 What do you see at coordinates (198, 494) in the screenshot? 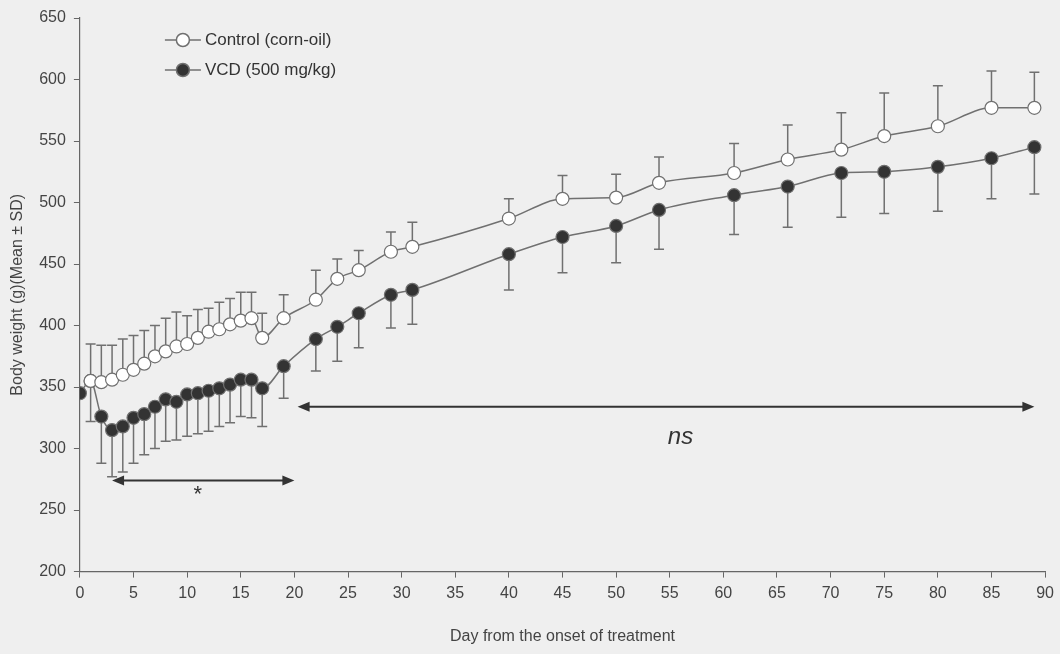
I see `annotation: *` at bounding box center [198, 494].